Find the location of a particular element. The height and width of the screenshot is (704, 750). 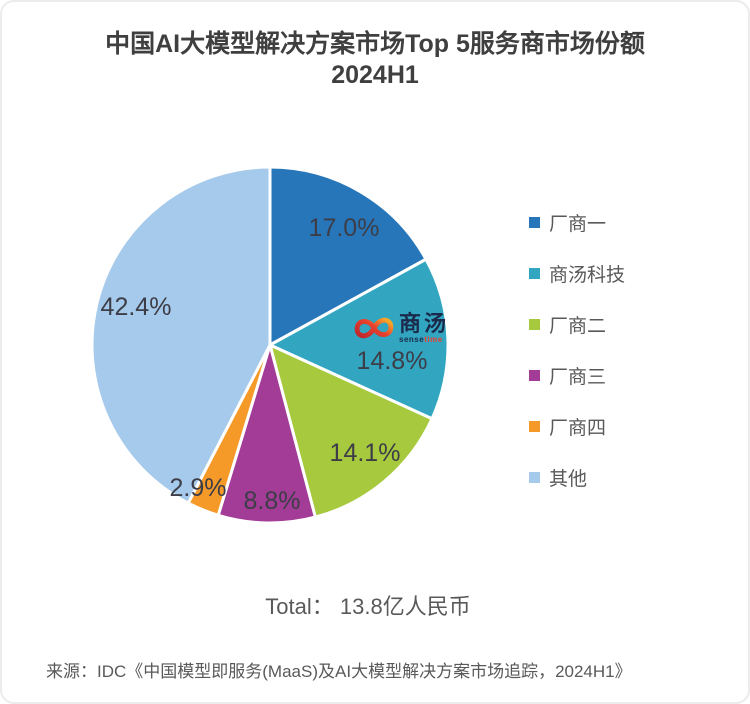

pie-slice-label-6: 42.4% is located at coordinates (136, 307).